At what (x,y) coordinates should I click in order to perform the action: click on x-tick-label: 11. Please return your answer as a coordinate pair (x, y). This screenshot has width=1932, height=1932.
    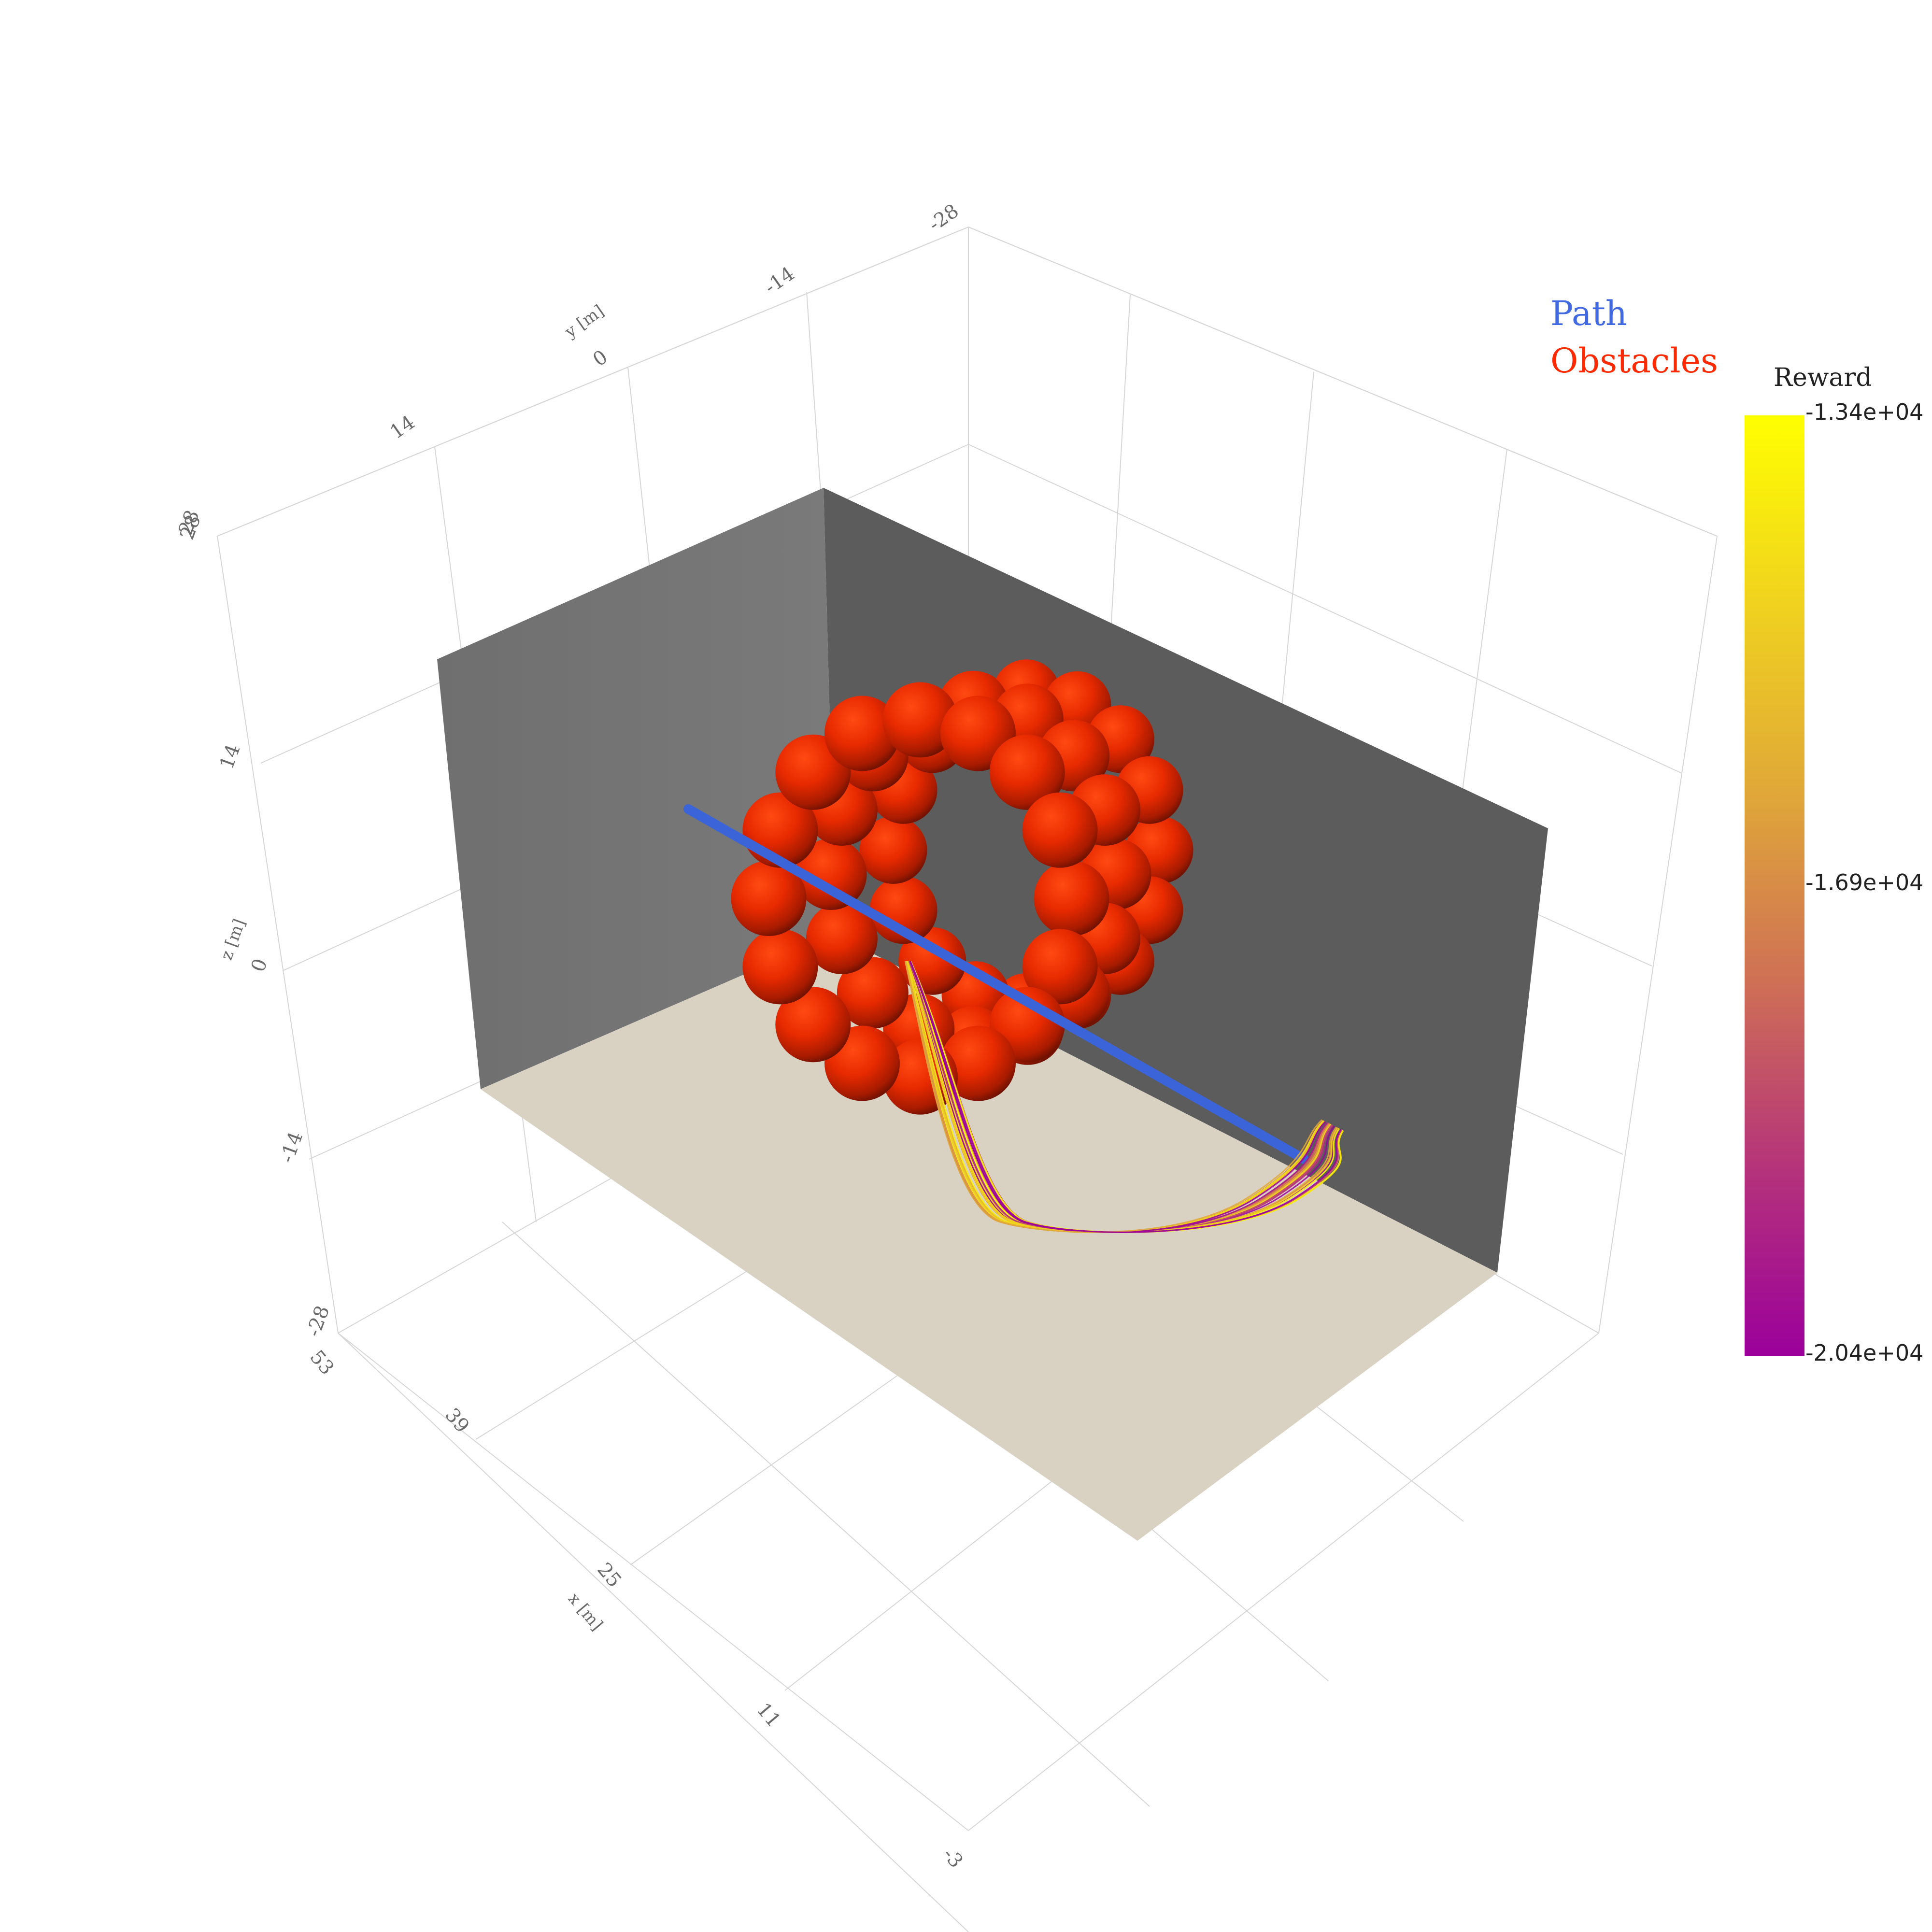
    Looking at the image, I should click on (768, 1715).